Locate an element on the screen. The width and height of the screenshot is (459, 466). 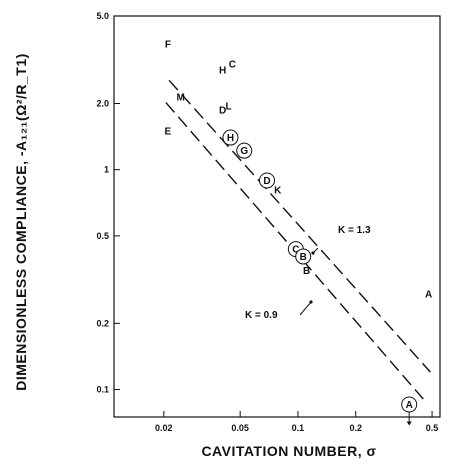
data-point-label: L is located at coordinates (229, 106).